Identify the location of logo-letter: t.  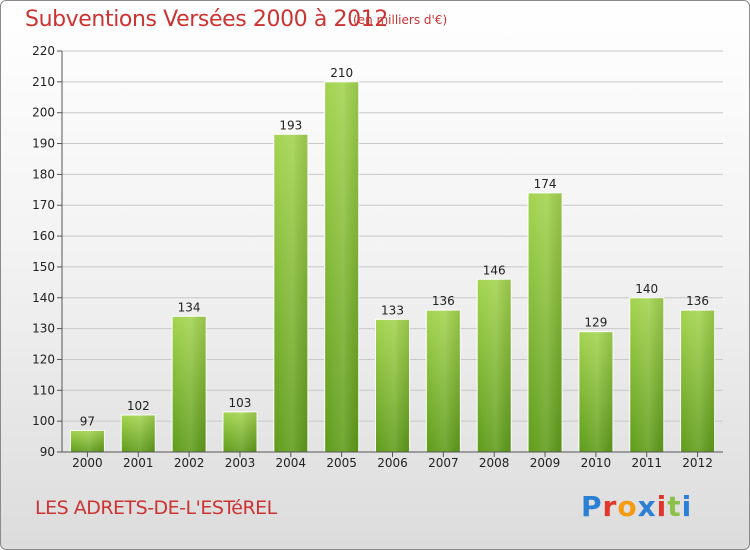
(674, 506).